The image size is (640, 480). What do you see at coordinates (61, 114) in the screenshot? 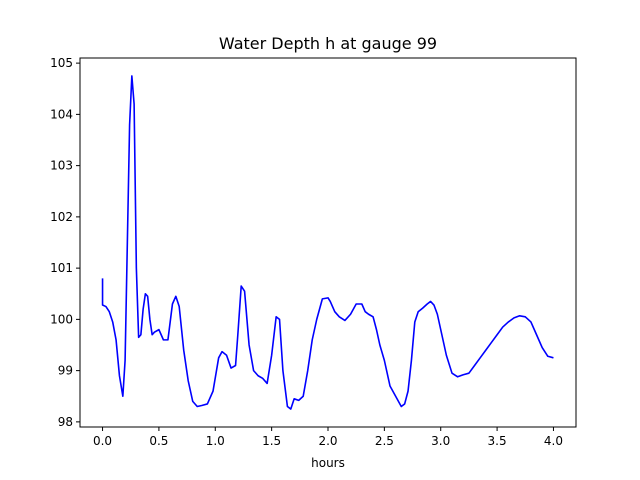
I see `y-tick-label: 104` at bounding box center [61, 114].